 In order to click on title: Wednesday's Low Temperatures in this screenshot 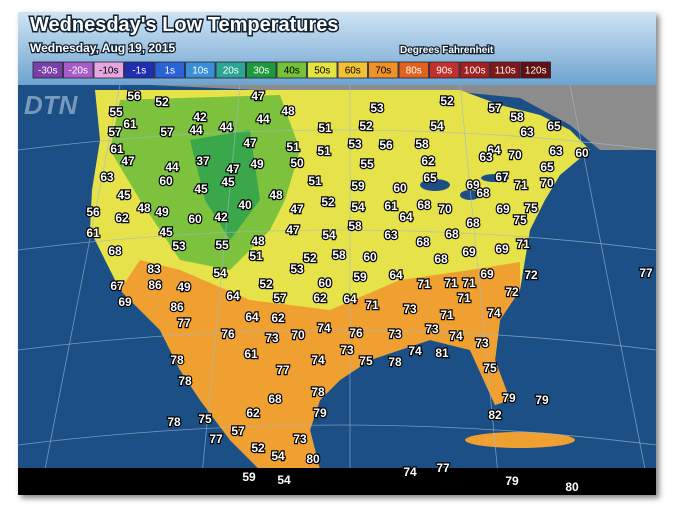, I will do `click(184, 25)`.